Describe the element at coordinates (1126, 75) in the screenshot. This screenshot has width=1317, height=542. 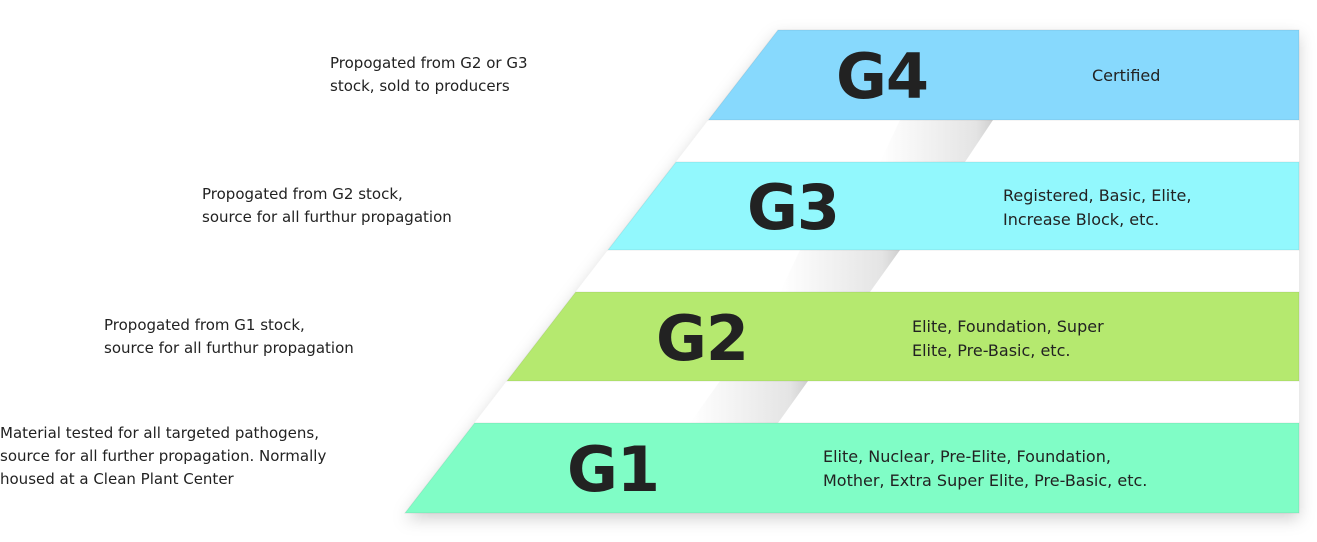
I see `tier-names-g4: Certified` at that location.